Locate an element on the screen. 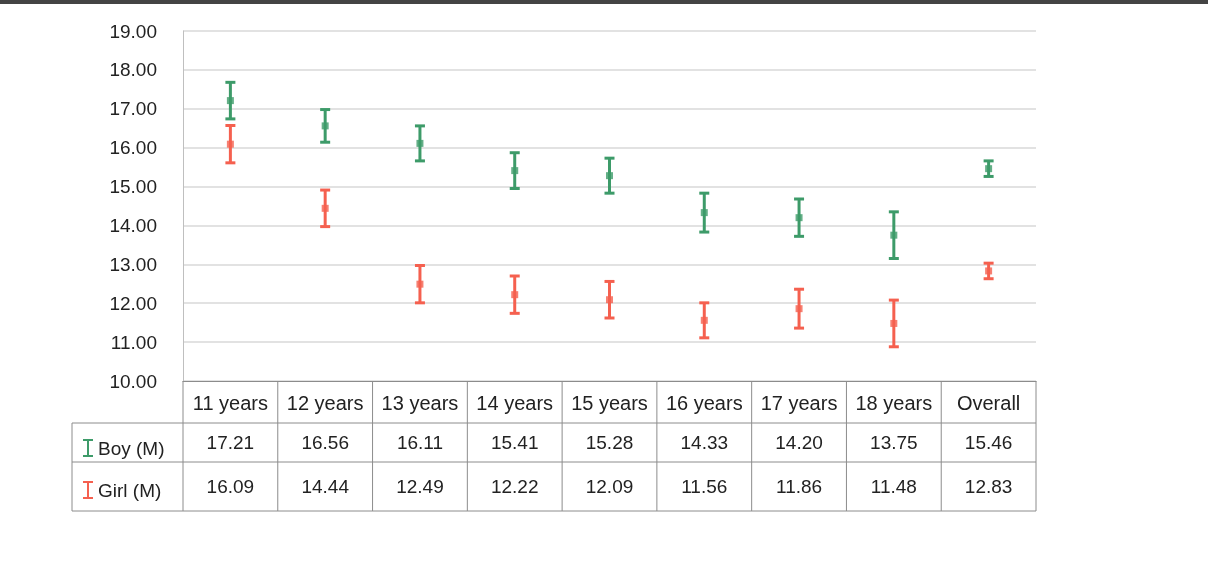  data-label: 13.75 is located at coordinates (894, 442).